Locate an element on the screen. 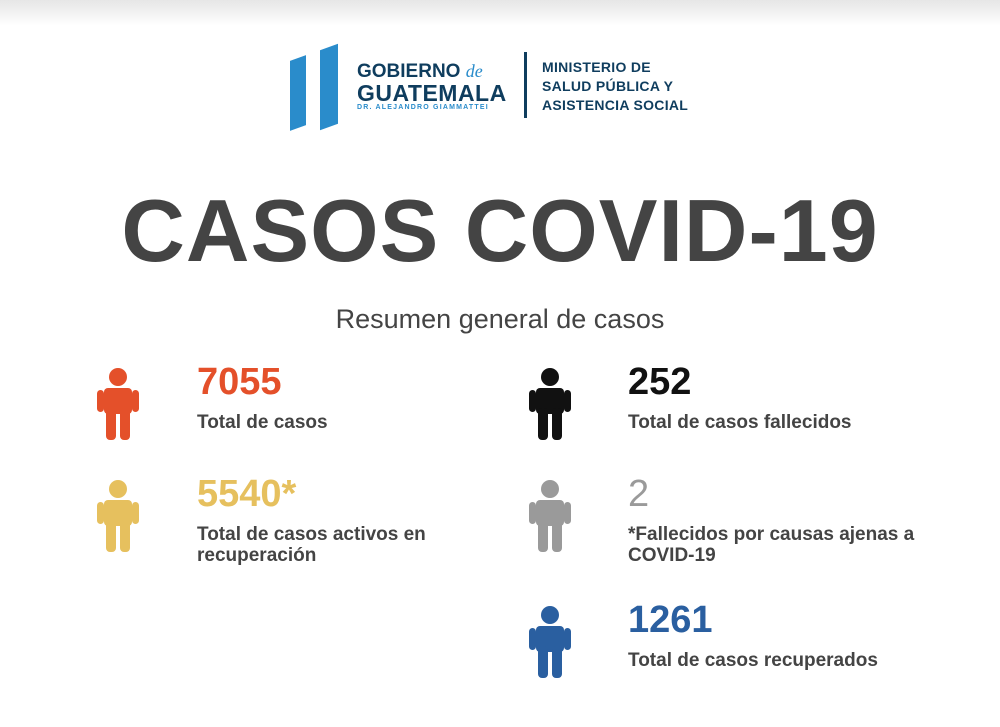 The height and width of the screenshot is (727, 1000). stat-label: Total de casos recuperados is located at coordinates (753, 660).